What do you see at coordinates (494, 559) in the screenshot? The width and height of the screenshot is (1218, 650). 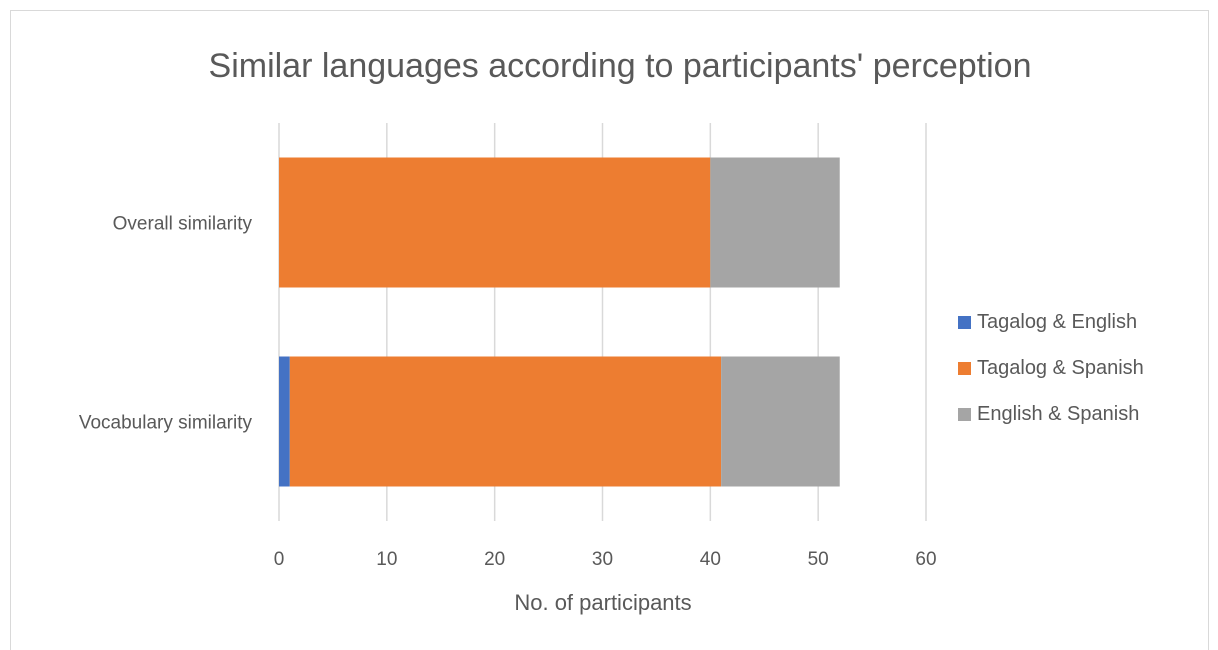 I see `x-tick-label: 20` at bounding box center [494, 559].